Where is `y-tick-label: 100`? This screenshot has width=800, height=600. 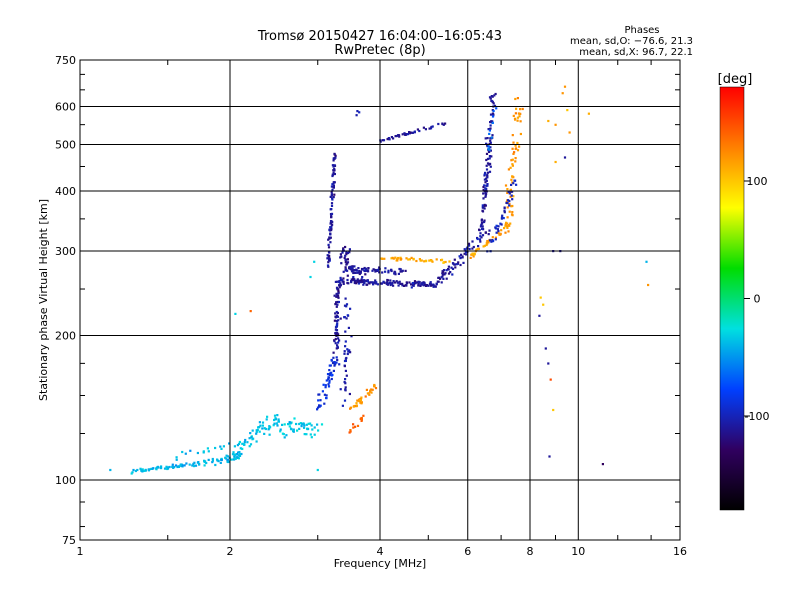 y-tick-label: 100 is located at coordinates (65, 480).